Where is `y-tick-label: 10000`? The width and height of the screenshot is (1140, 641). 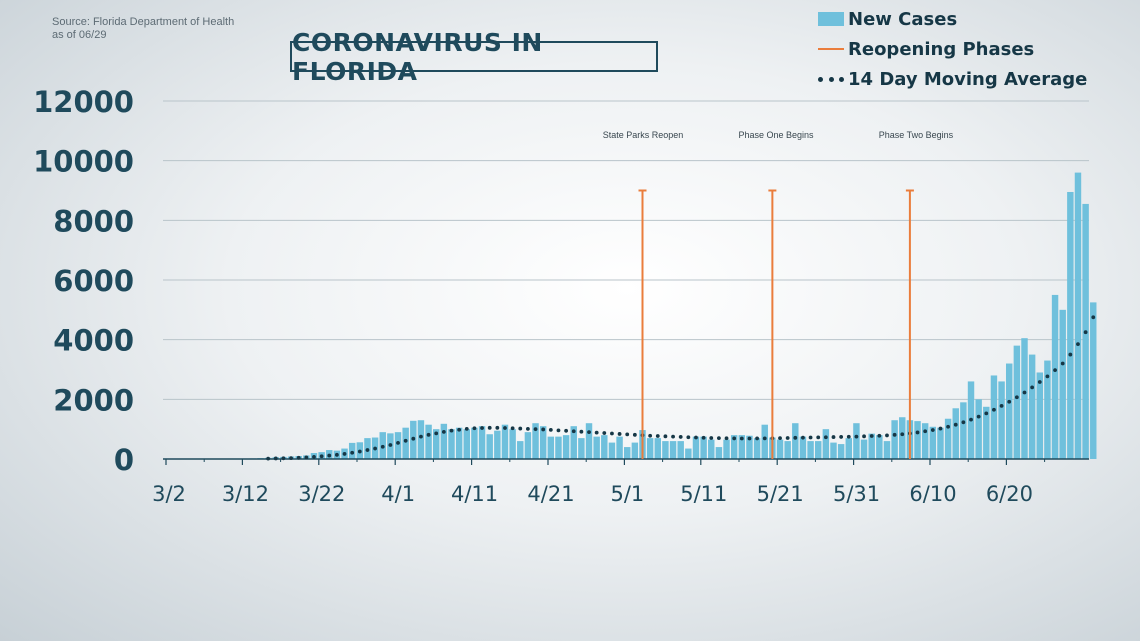 y-tick-label: 10000 is located at coordinates (83, 162).